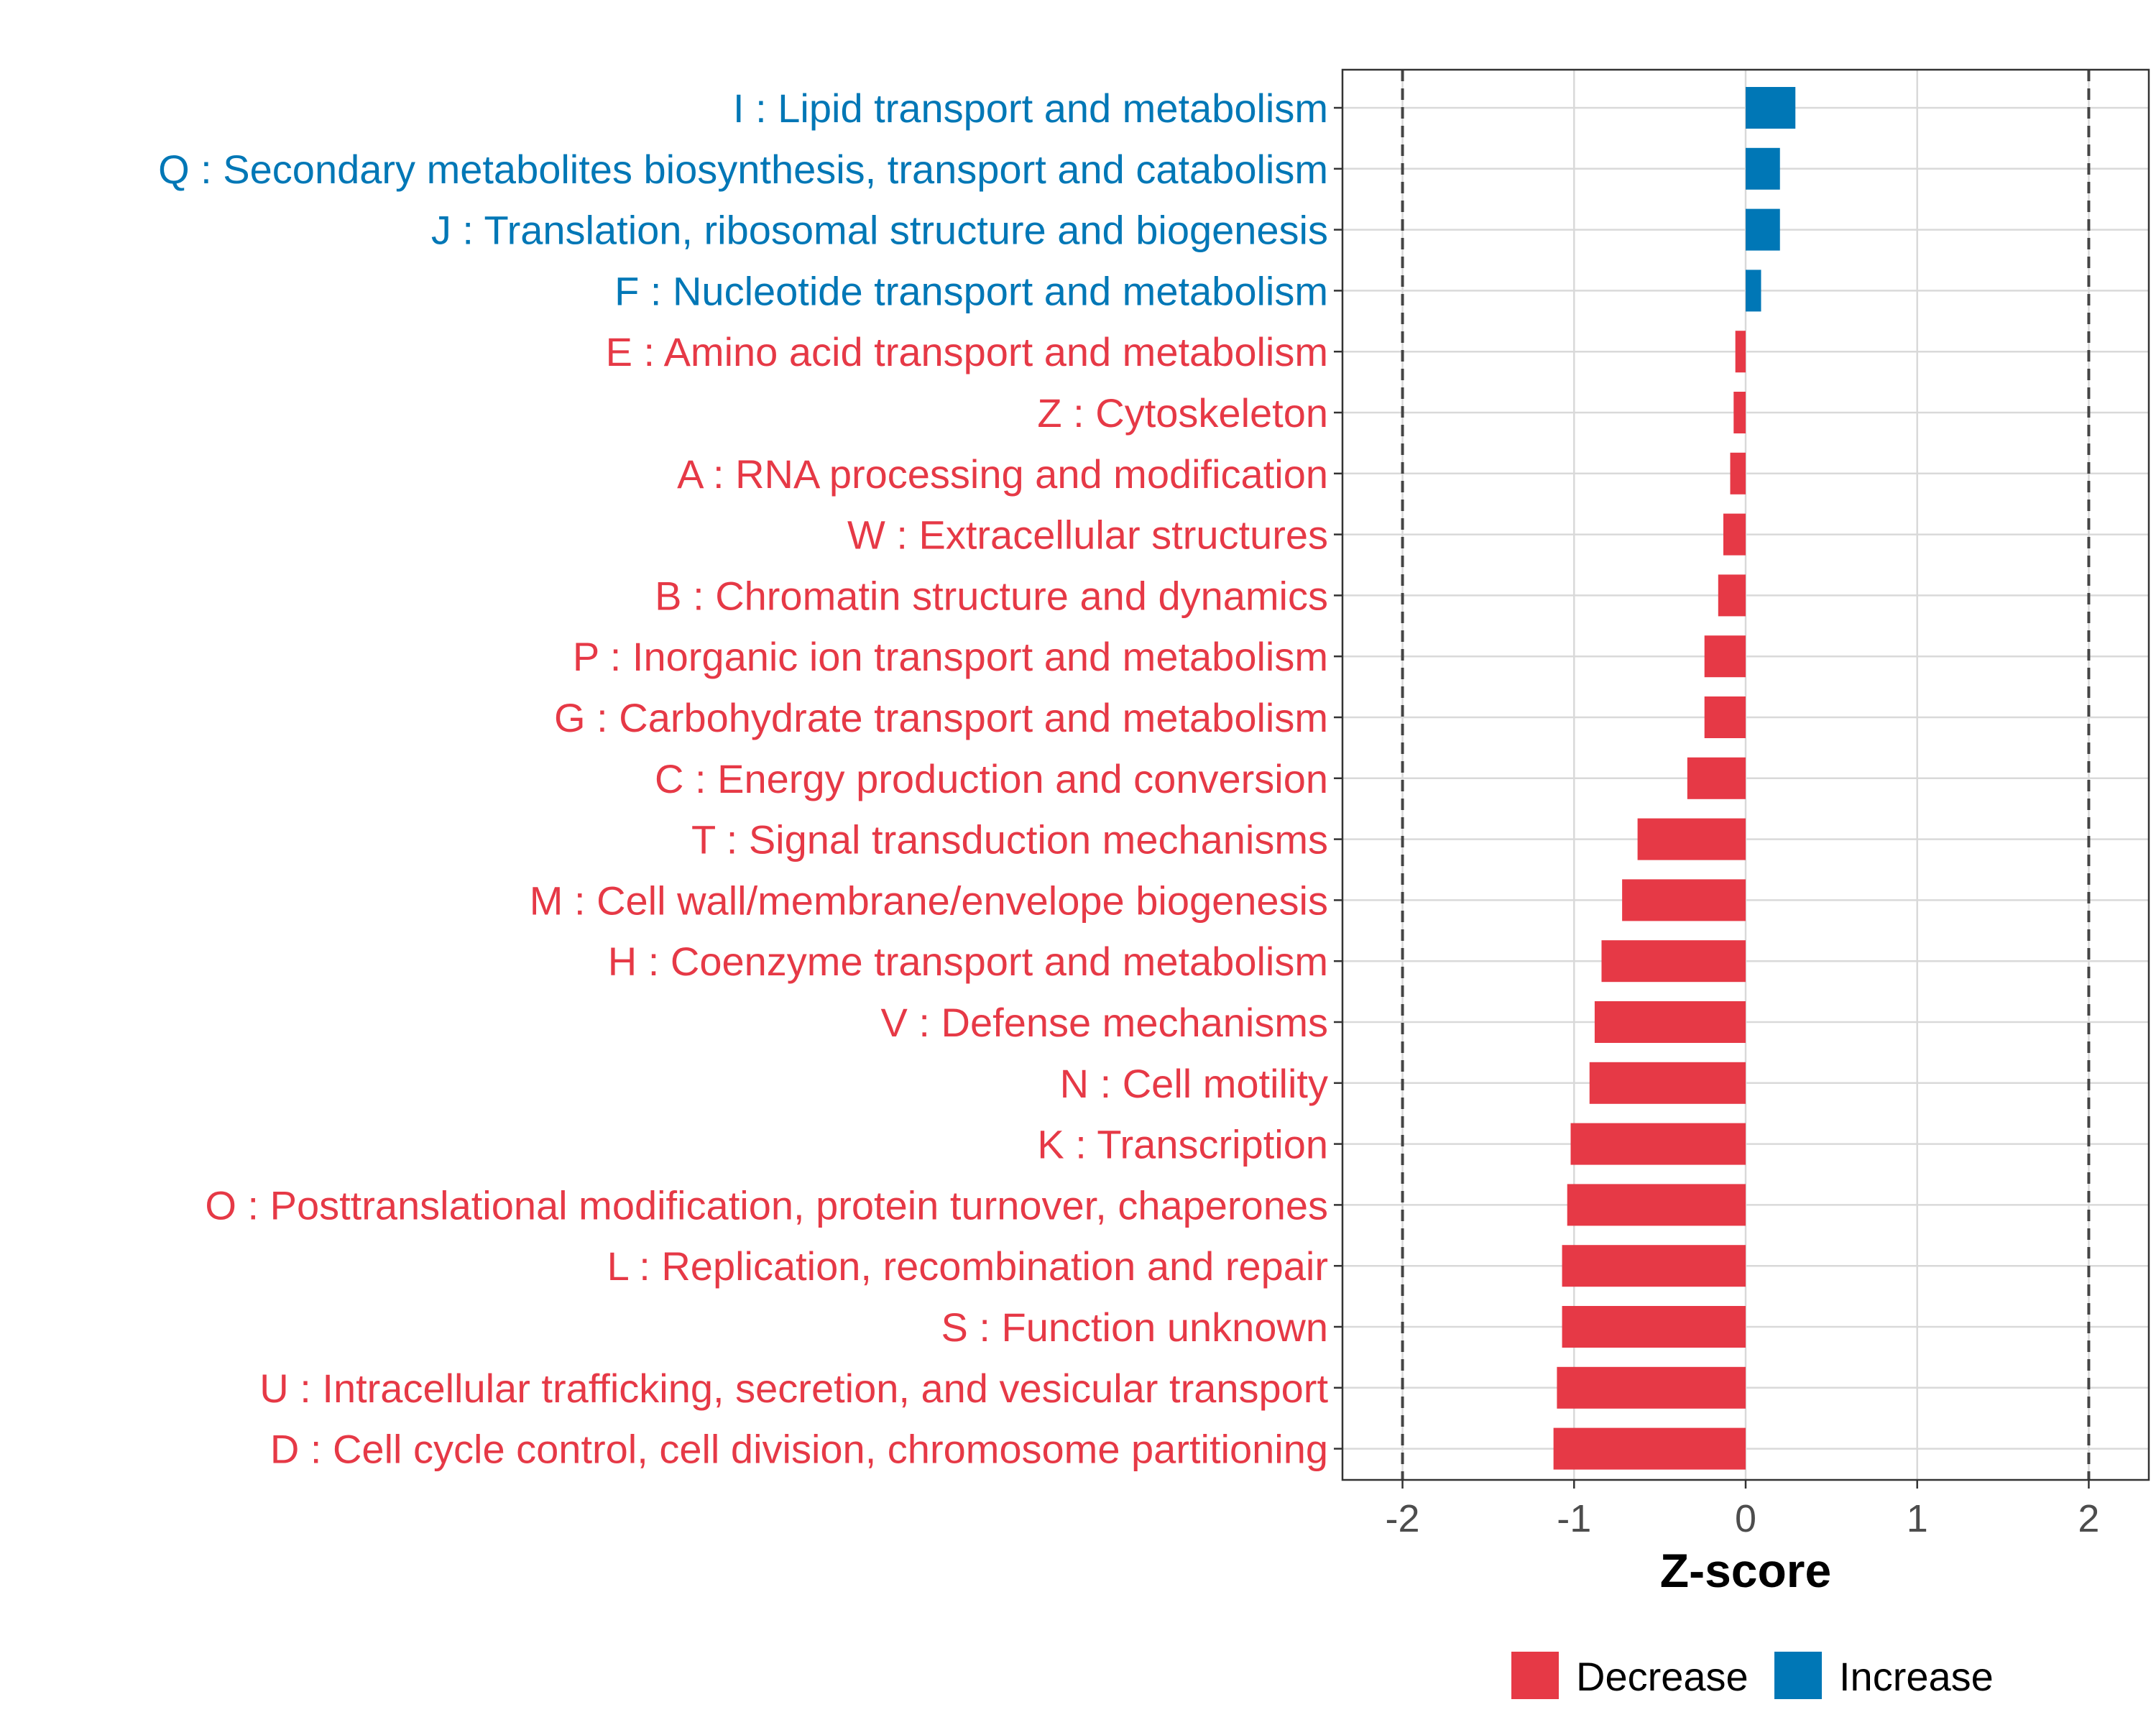 The image size is (2156, 1725). What do you see at coordinates (1752, 1675) in the screenshot?
I see `legend: Decrease Increase` at bounding box center [1752, 1675].